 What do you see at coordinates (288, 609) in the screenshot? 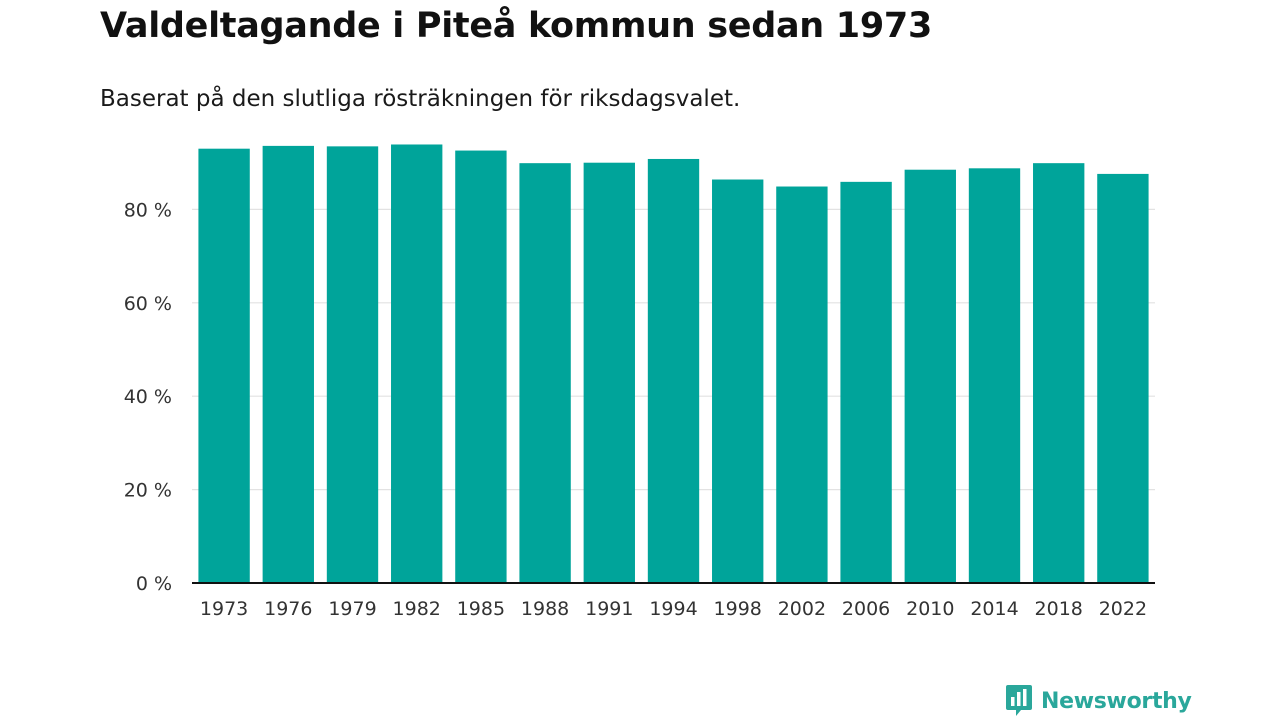
I see `x-tick-label: 1976` at bounding box center [288, 609].